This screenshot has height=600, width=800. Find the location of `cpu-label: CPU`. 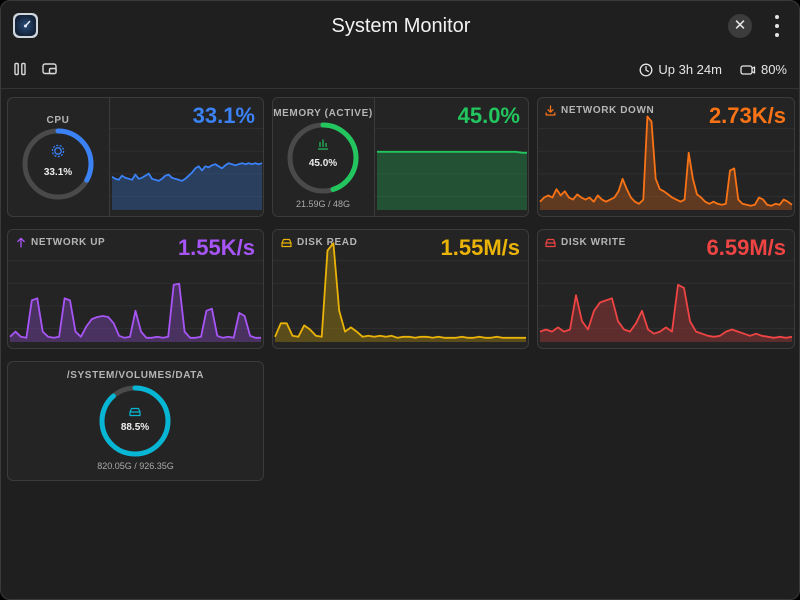

cpu-label: CPU is located at coordinates (58, 120).